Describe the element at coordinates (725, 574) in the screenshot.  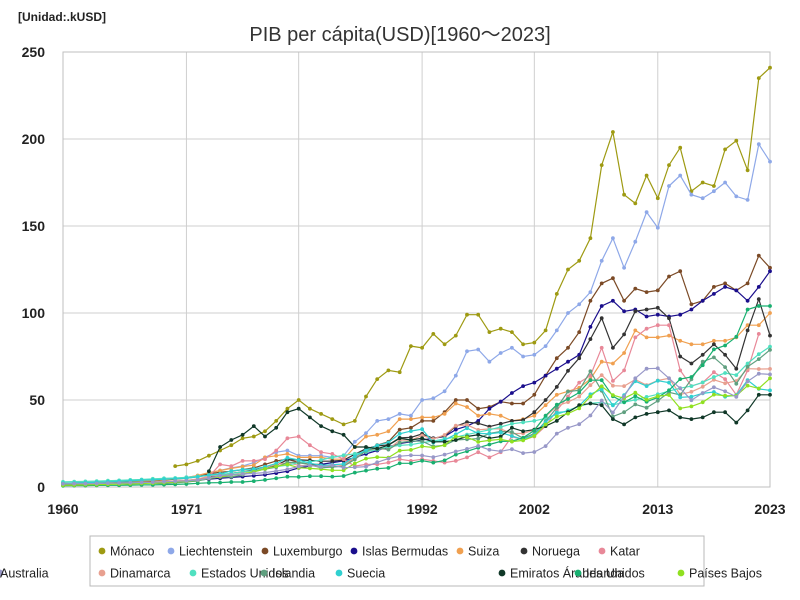
I see `legend-label: Países Bajos` at that location.